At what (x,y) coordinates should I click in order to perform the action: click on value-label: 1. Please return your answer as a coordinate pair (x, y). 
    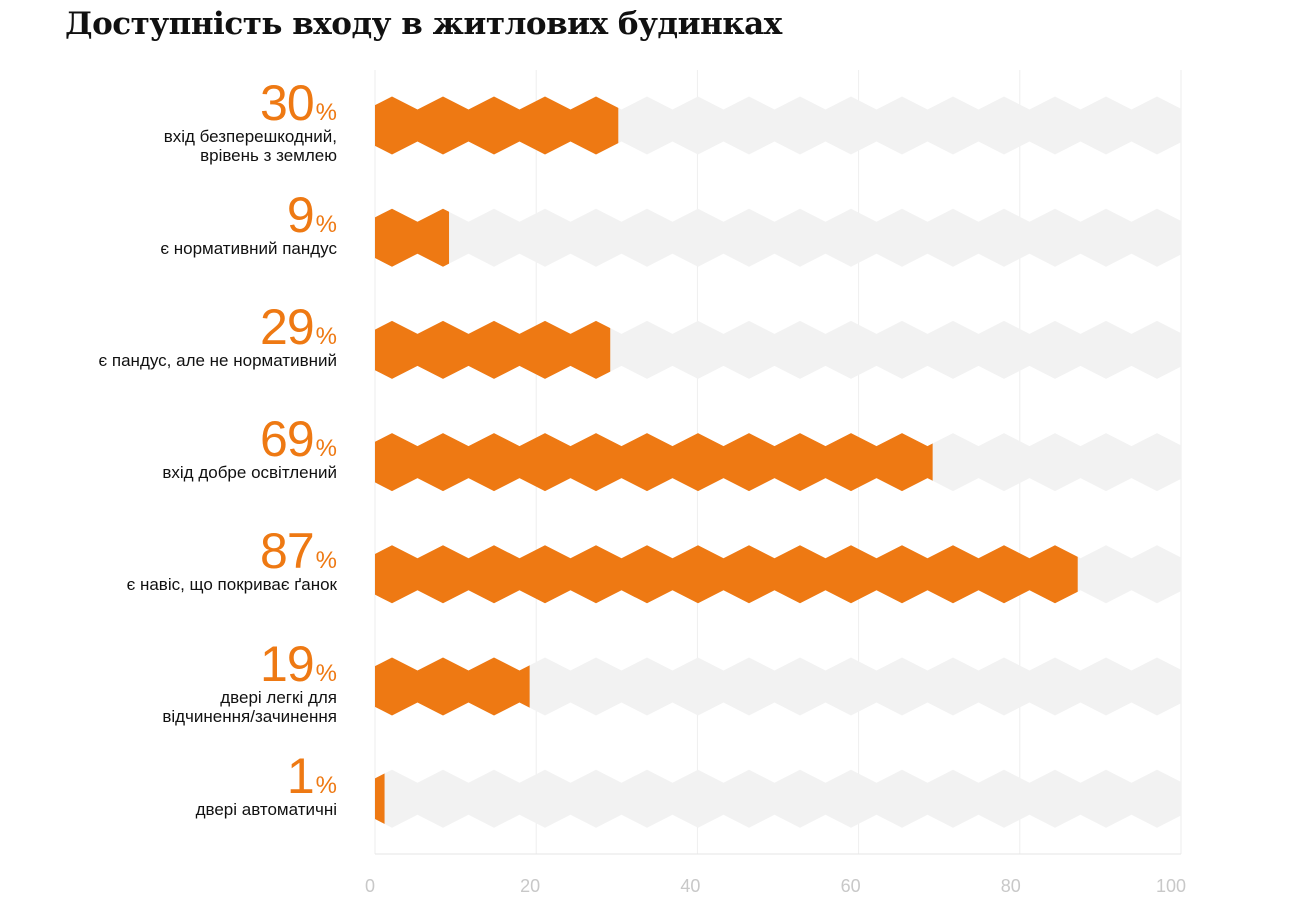
    Looking at the image, I should click on (300, 775).